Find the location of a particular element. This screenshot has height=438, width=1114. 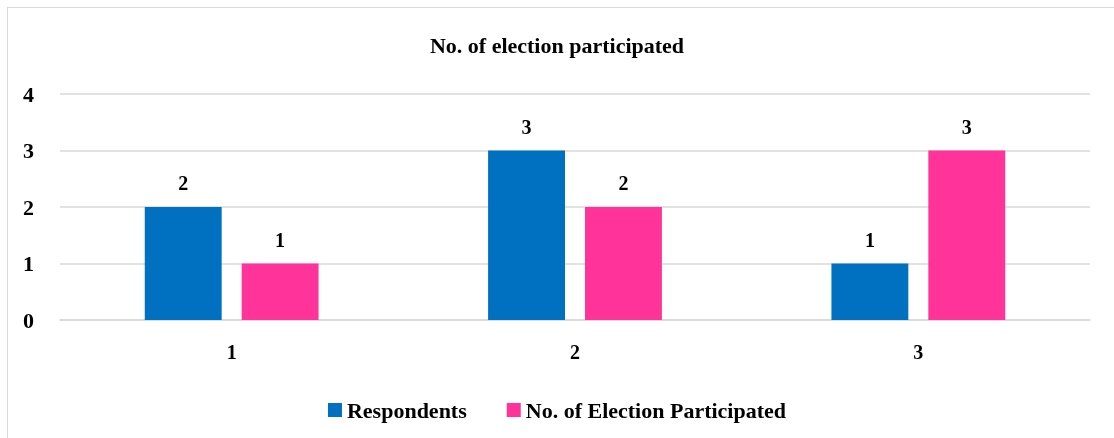

y-tick-label: 0 is located at coordinates (28, 320).